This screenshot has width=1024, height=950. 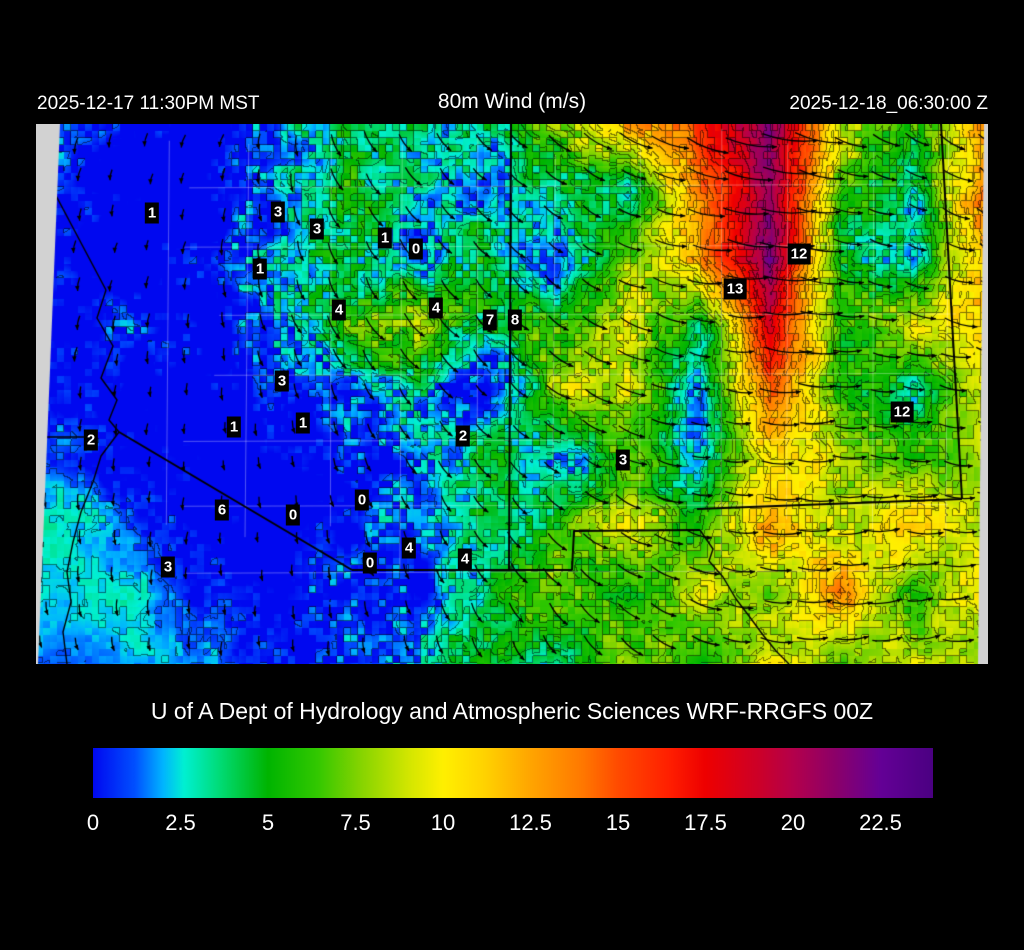 What do you see at coordinates (735, 289) in the screenshot?
I see `wind-value-label: 13` at bounding box center [735, 289].